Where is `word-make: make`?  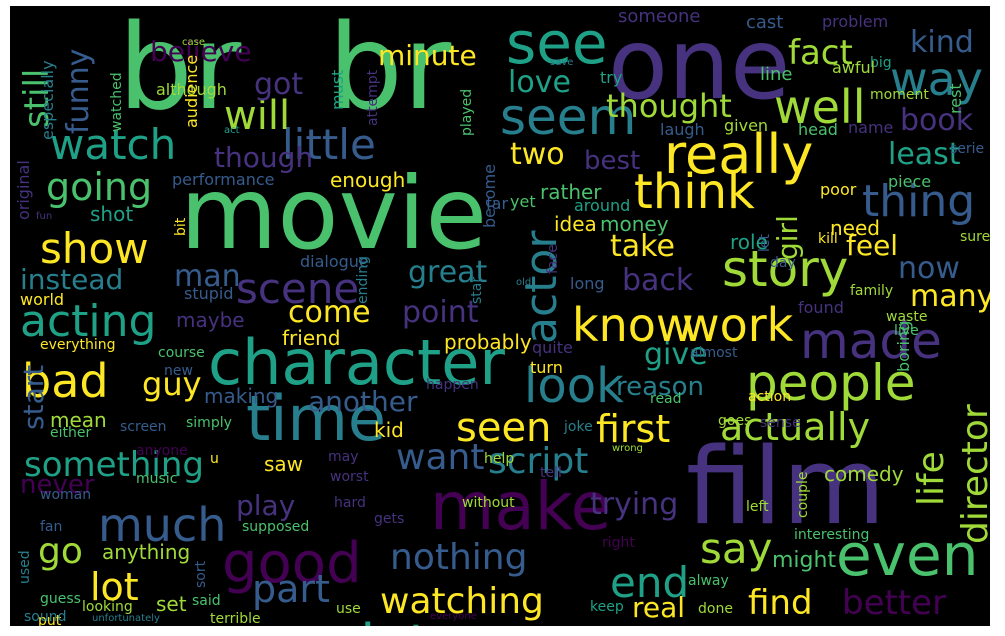 word-make: make is located at coordinates (521, 506).